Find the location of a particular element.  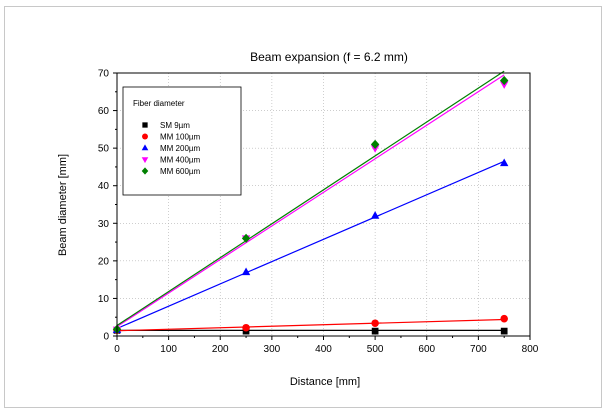

x-tick-label: 300 is located at coordinates (272, 349).